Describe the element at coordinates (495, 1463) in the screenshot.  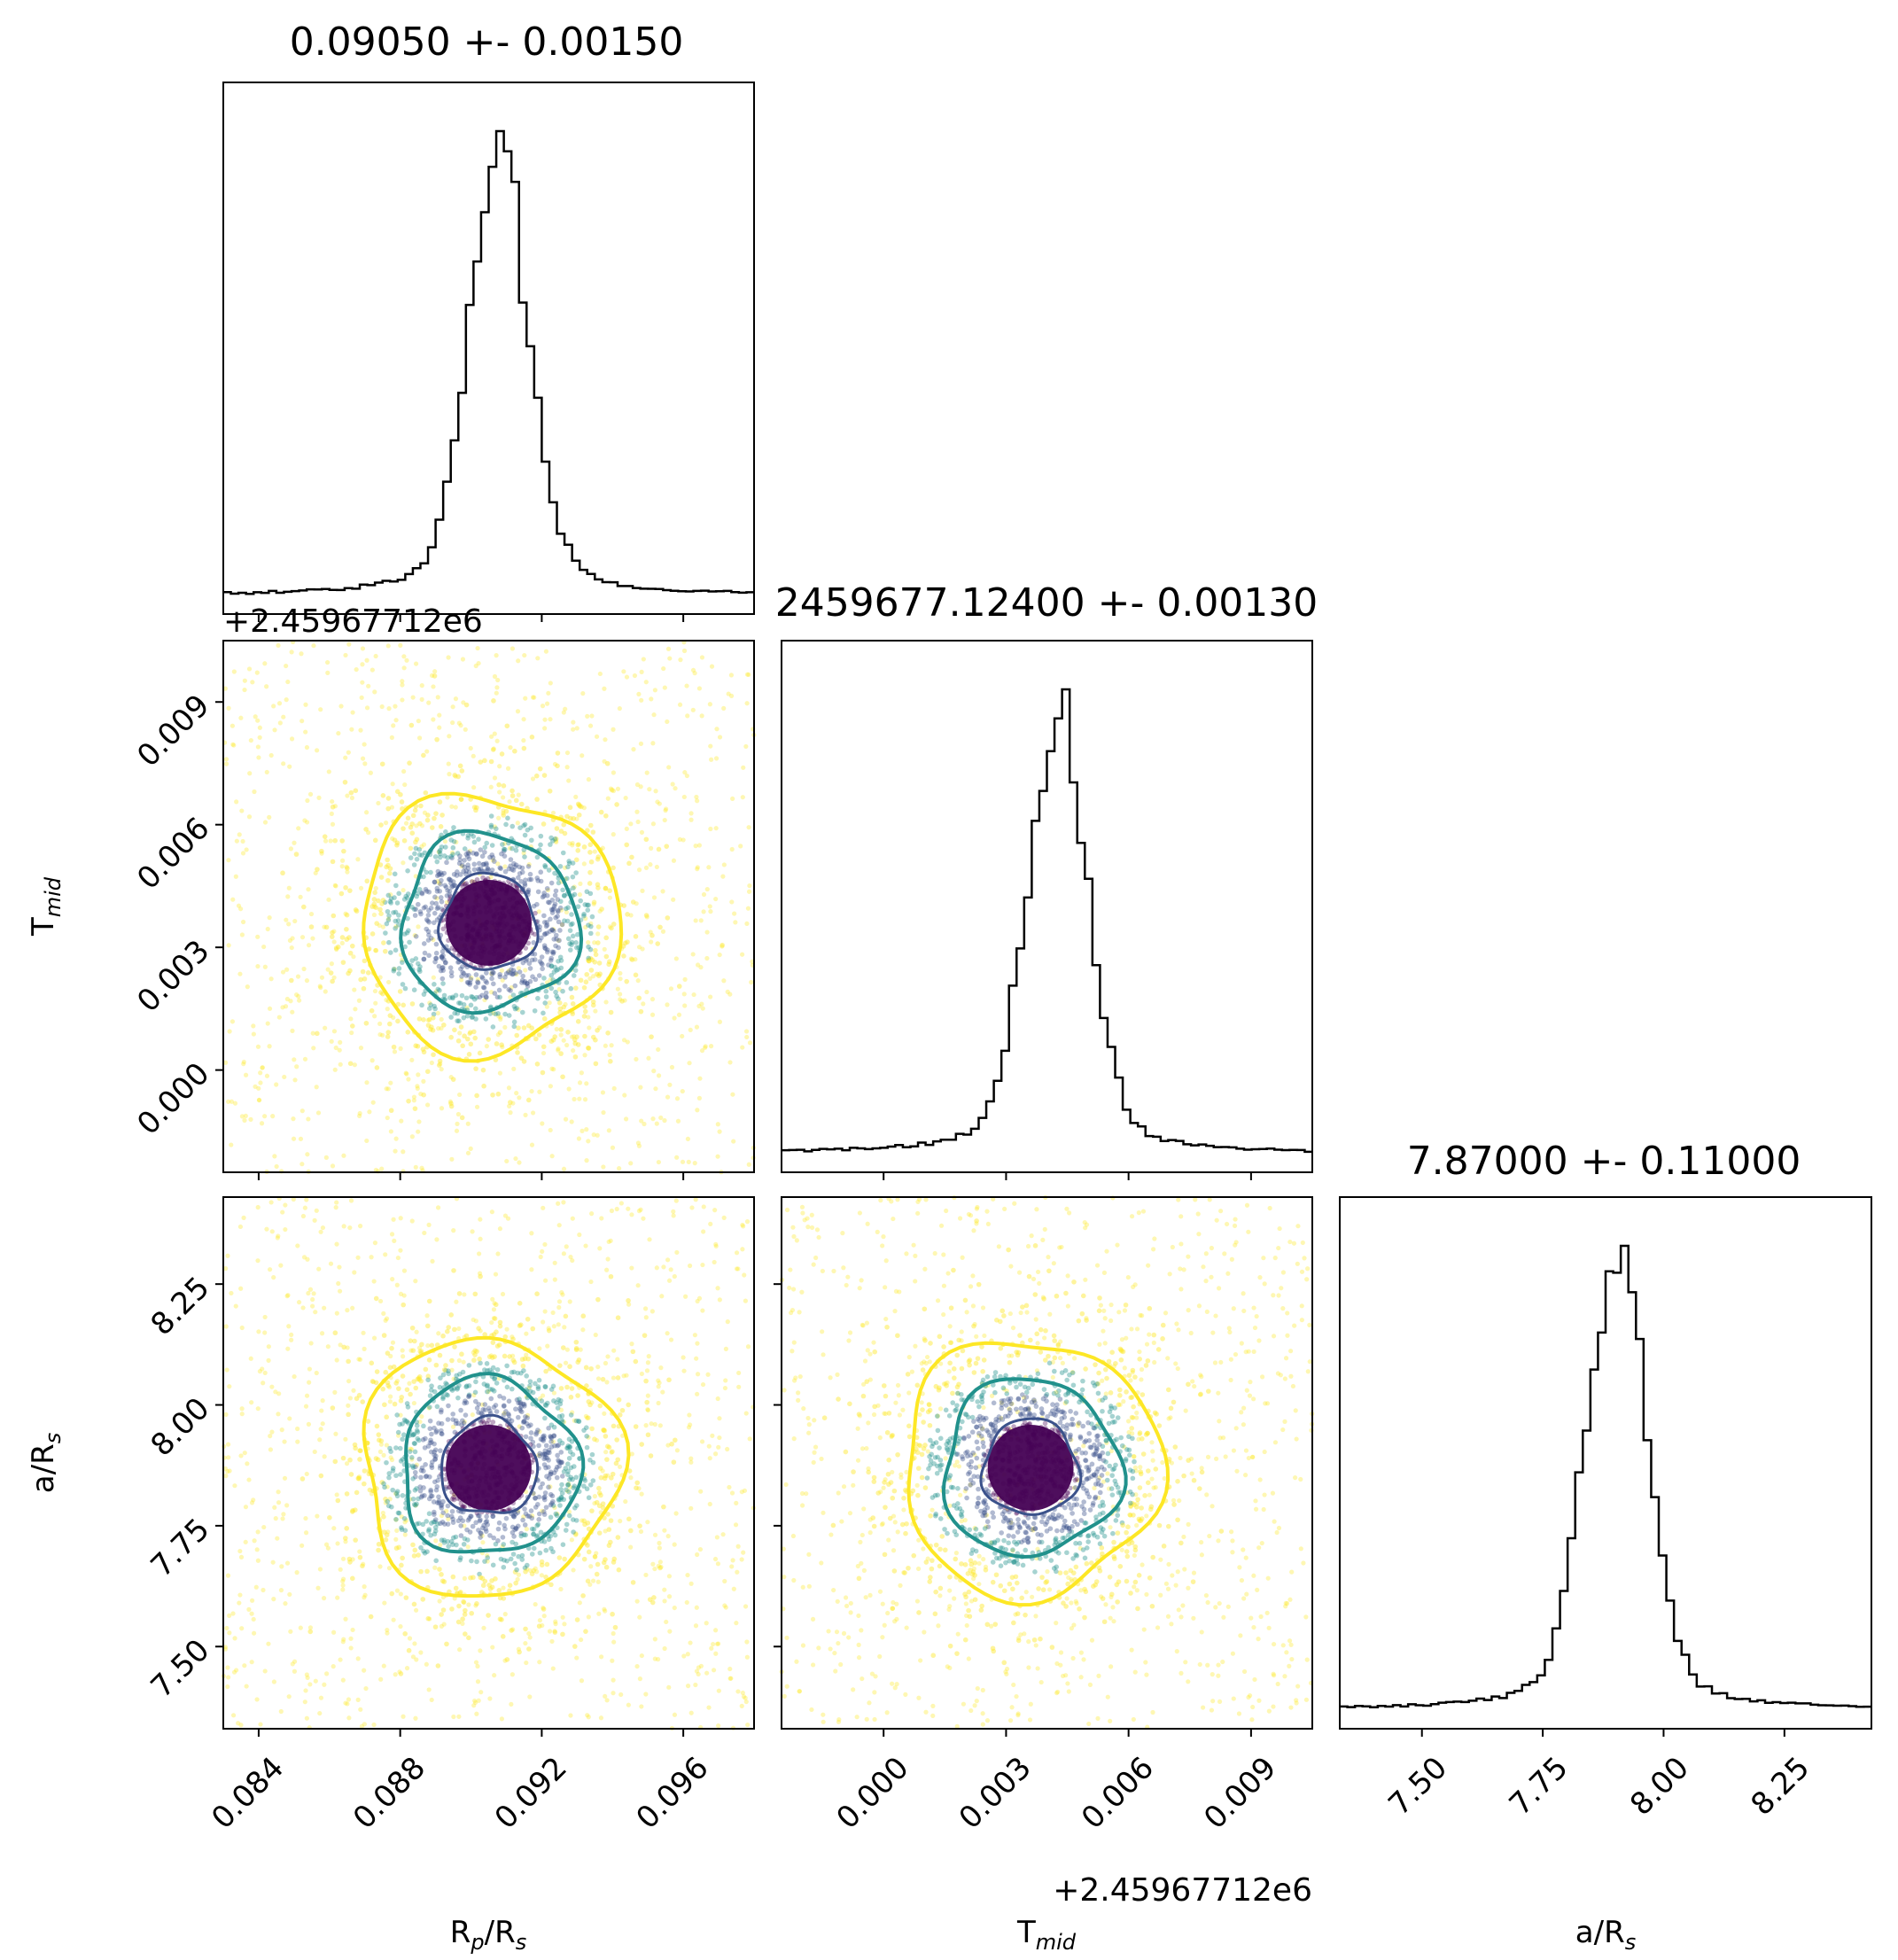
I see `contour-line` at that location.